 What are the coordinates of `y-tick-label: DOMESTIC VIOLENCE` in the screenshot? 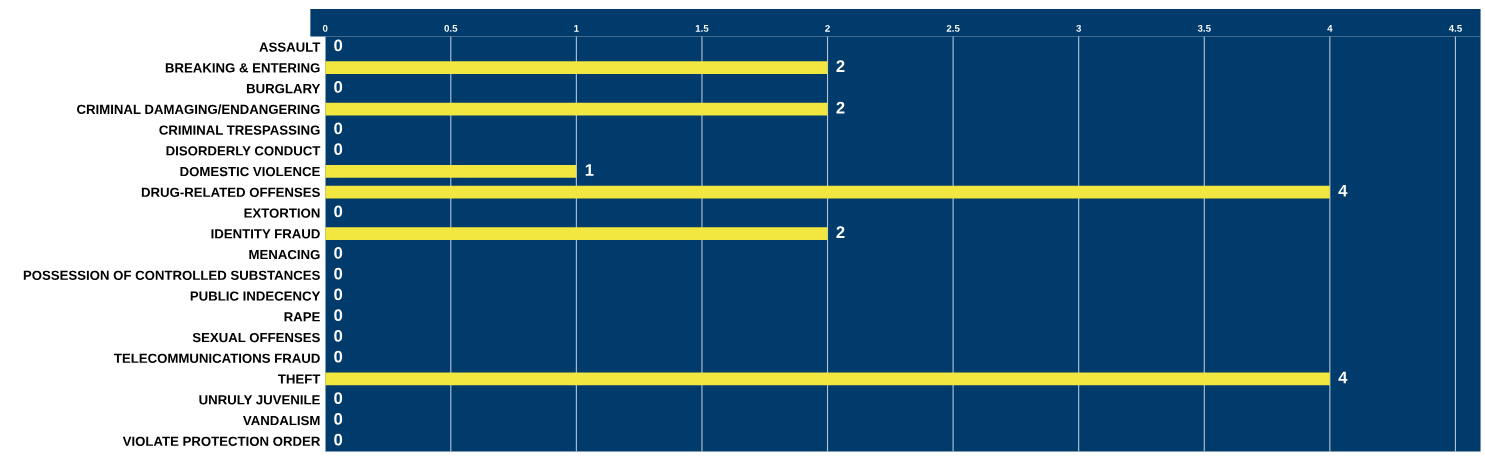 It's located at (250, 171).